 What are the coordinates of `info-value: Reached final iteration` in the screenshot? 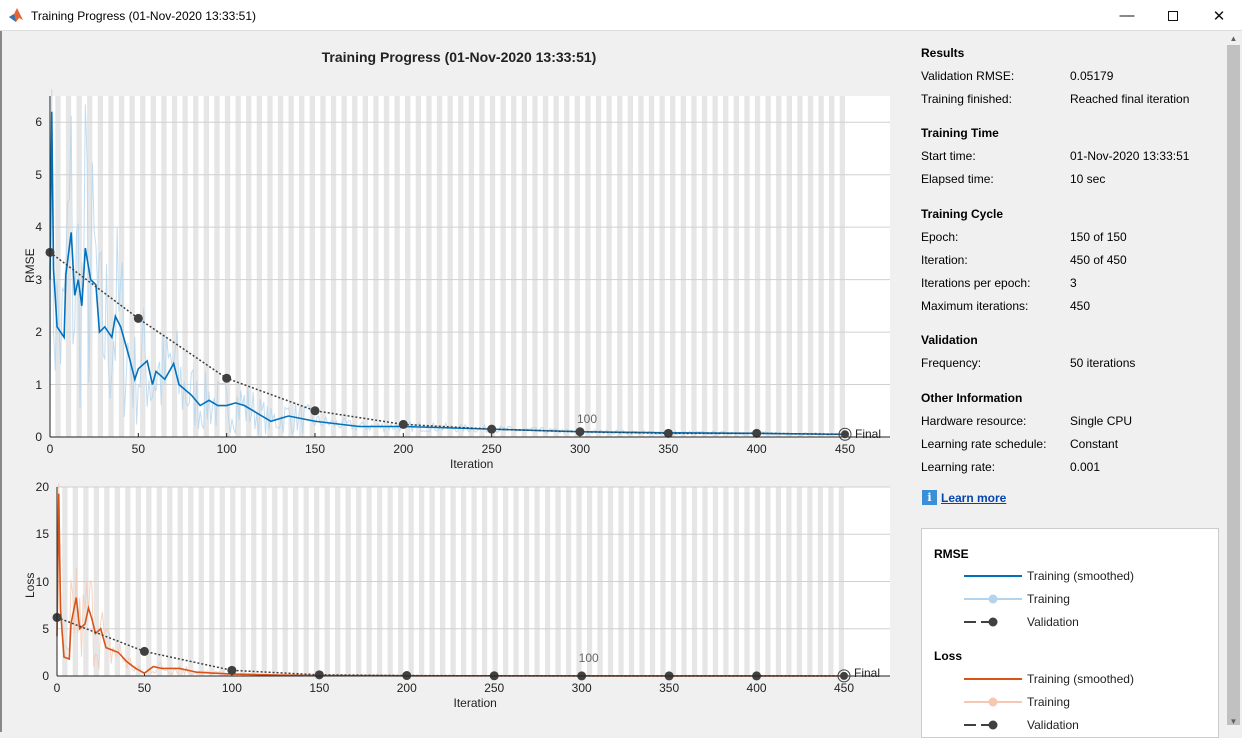 It's located at (1130, 99).